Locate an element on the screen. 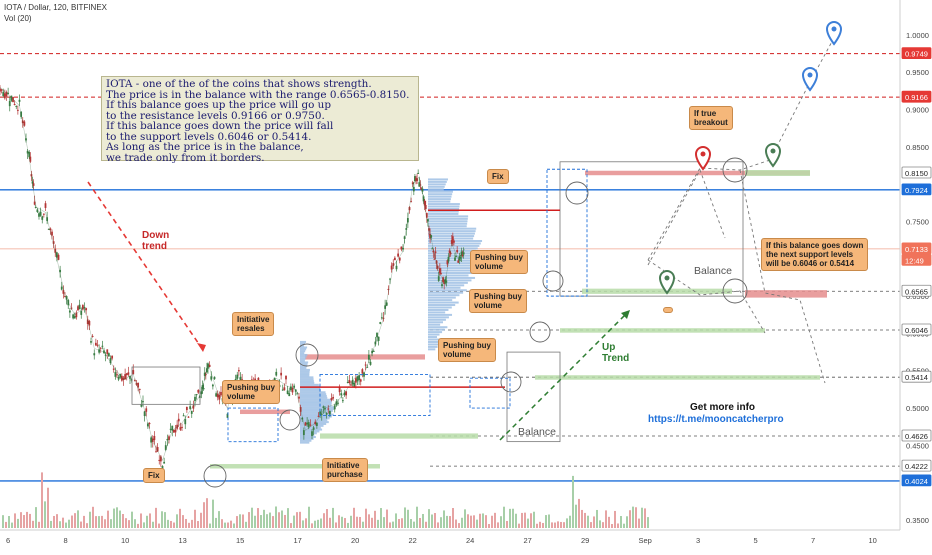 This screenshot has height=555, width=932. projection-path is located at coordinates (686, 217).